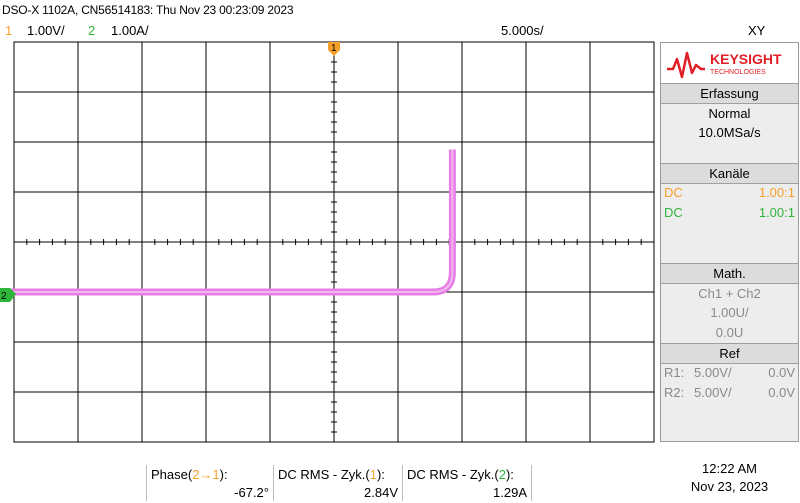 This screenshot has width=800, height=503. I want to click on brand-sub: TECHNOLOGIES, so click(738, 72).